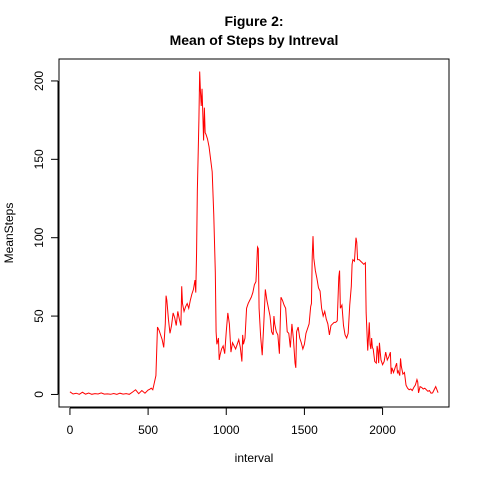  Describe the element at coordinates (39, 159) in the screenshot. I see `y-tick-label: 150` at that location.